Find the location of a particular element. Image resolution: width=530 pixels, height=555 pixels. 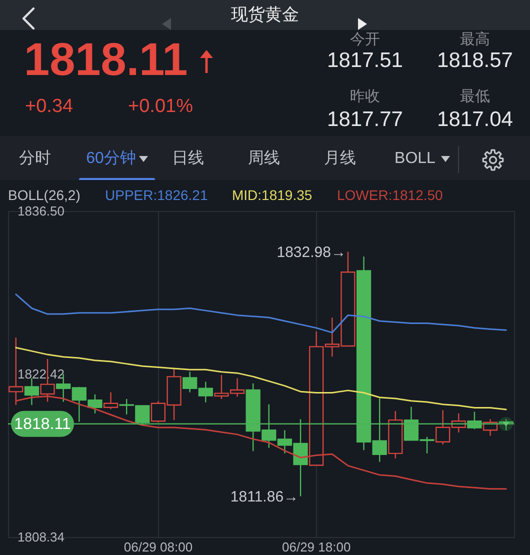

text: BOLL is located at coordinates (415, 158).